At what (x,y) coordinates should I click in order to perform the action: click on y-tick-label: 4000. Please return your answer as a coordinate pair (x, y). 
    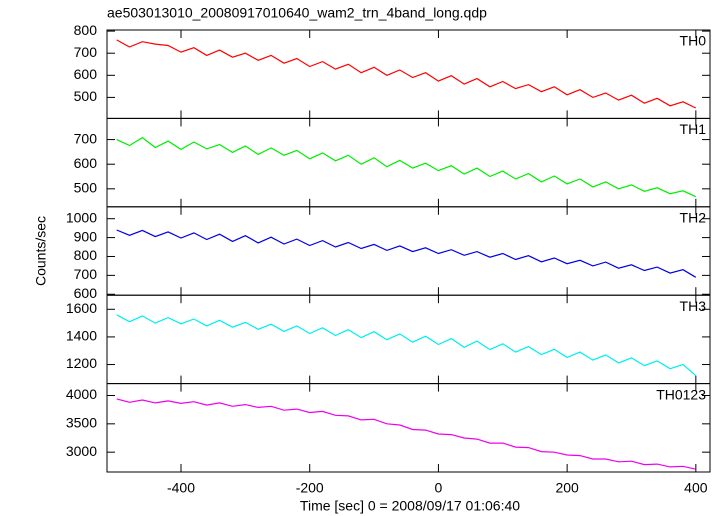
    Looking at the image, I should click on (81, 394).